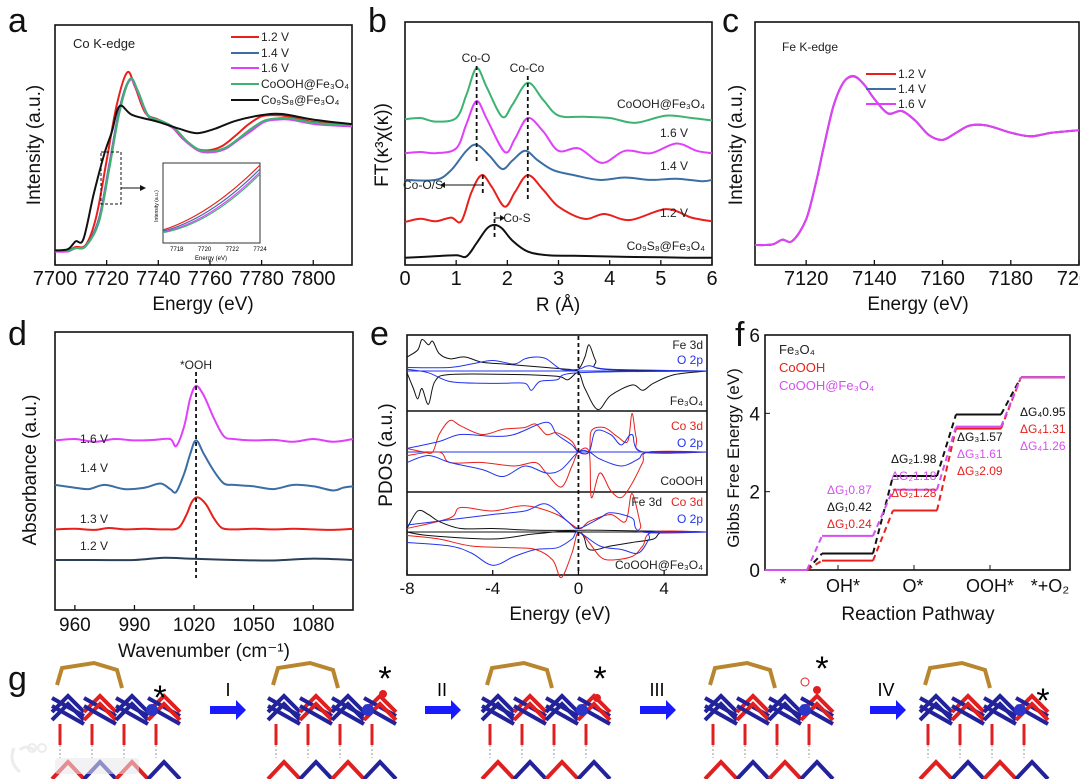 The image size is (1080, 779). Describe the element at coordinates (204, 471) in the screenshot. I see `plot-frame-d` at that location.